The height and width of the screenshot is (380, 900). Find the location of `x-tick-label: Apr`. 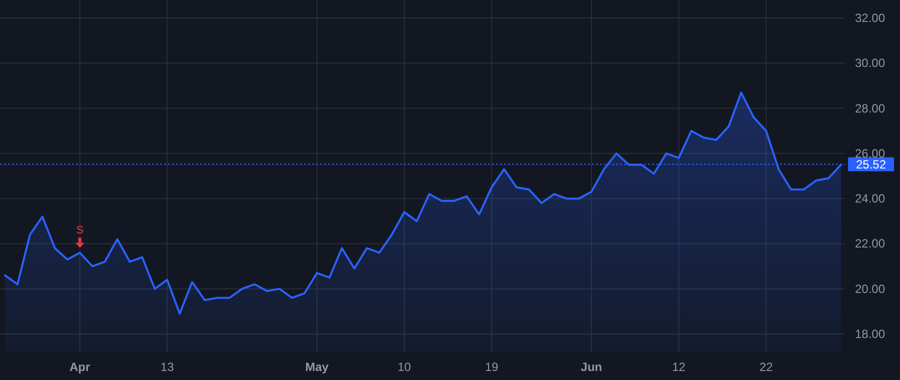

x-tick-label: Apr is located at coordinates (80, 367).